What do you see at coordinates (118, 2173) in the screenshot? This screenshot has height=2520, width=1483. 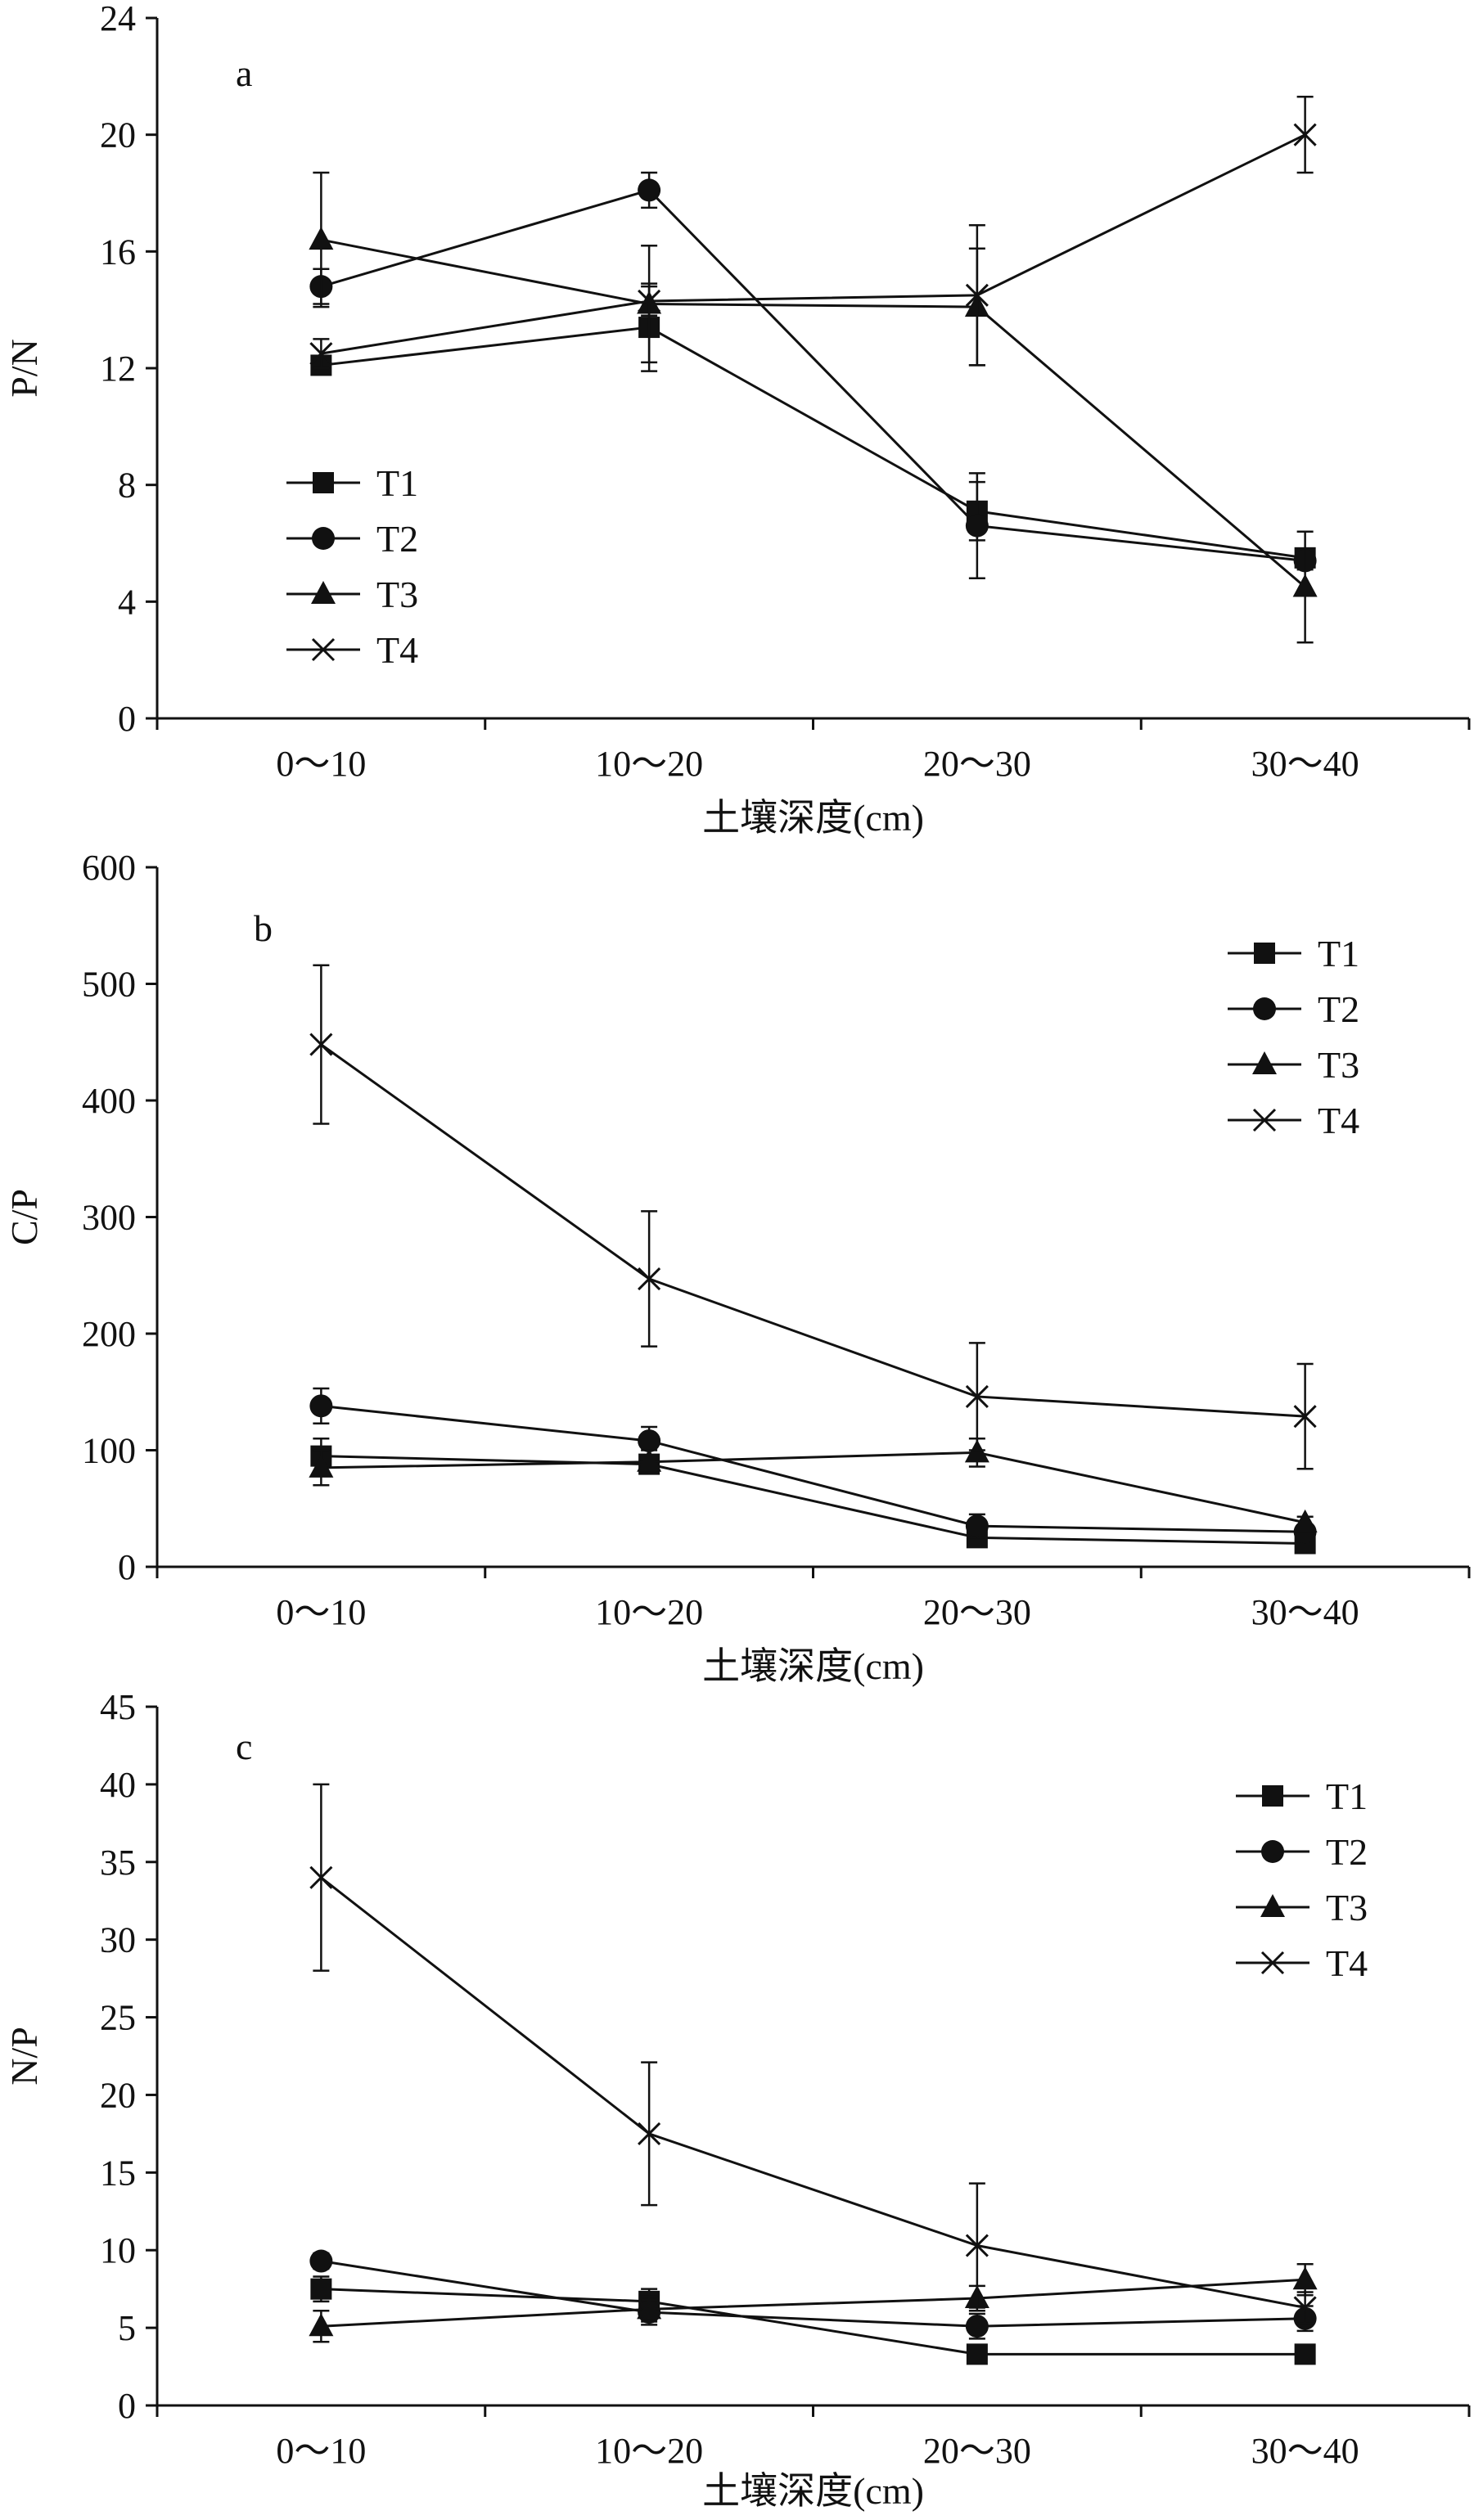 I see `y-tick-label: 15` at bounding box center [118, 2173].